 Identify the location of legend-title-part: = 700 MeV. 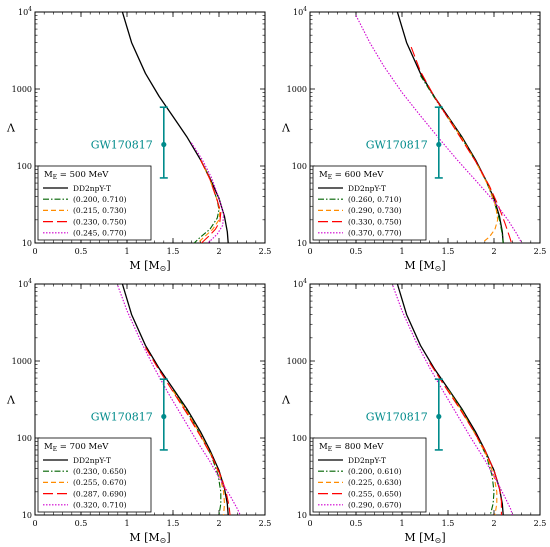
(83, 447).